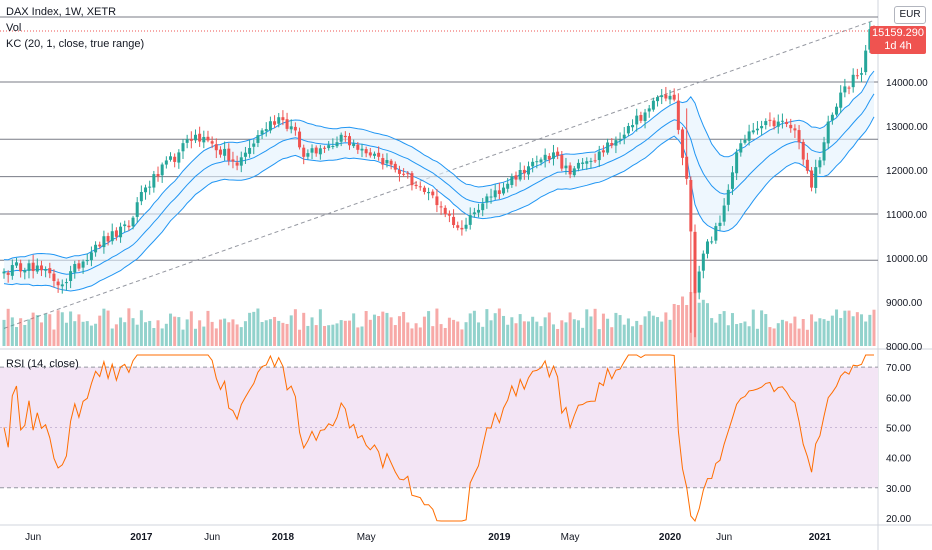  Describe the element at coordinates (366, 537) in the screenshot. I see `time-axis-tick: May` at that location.